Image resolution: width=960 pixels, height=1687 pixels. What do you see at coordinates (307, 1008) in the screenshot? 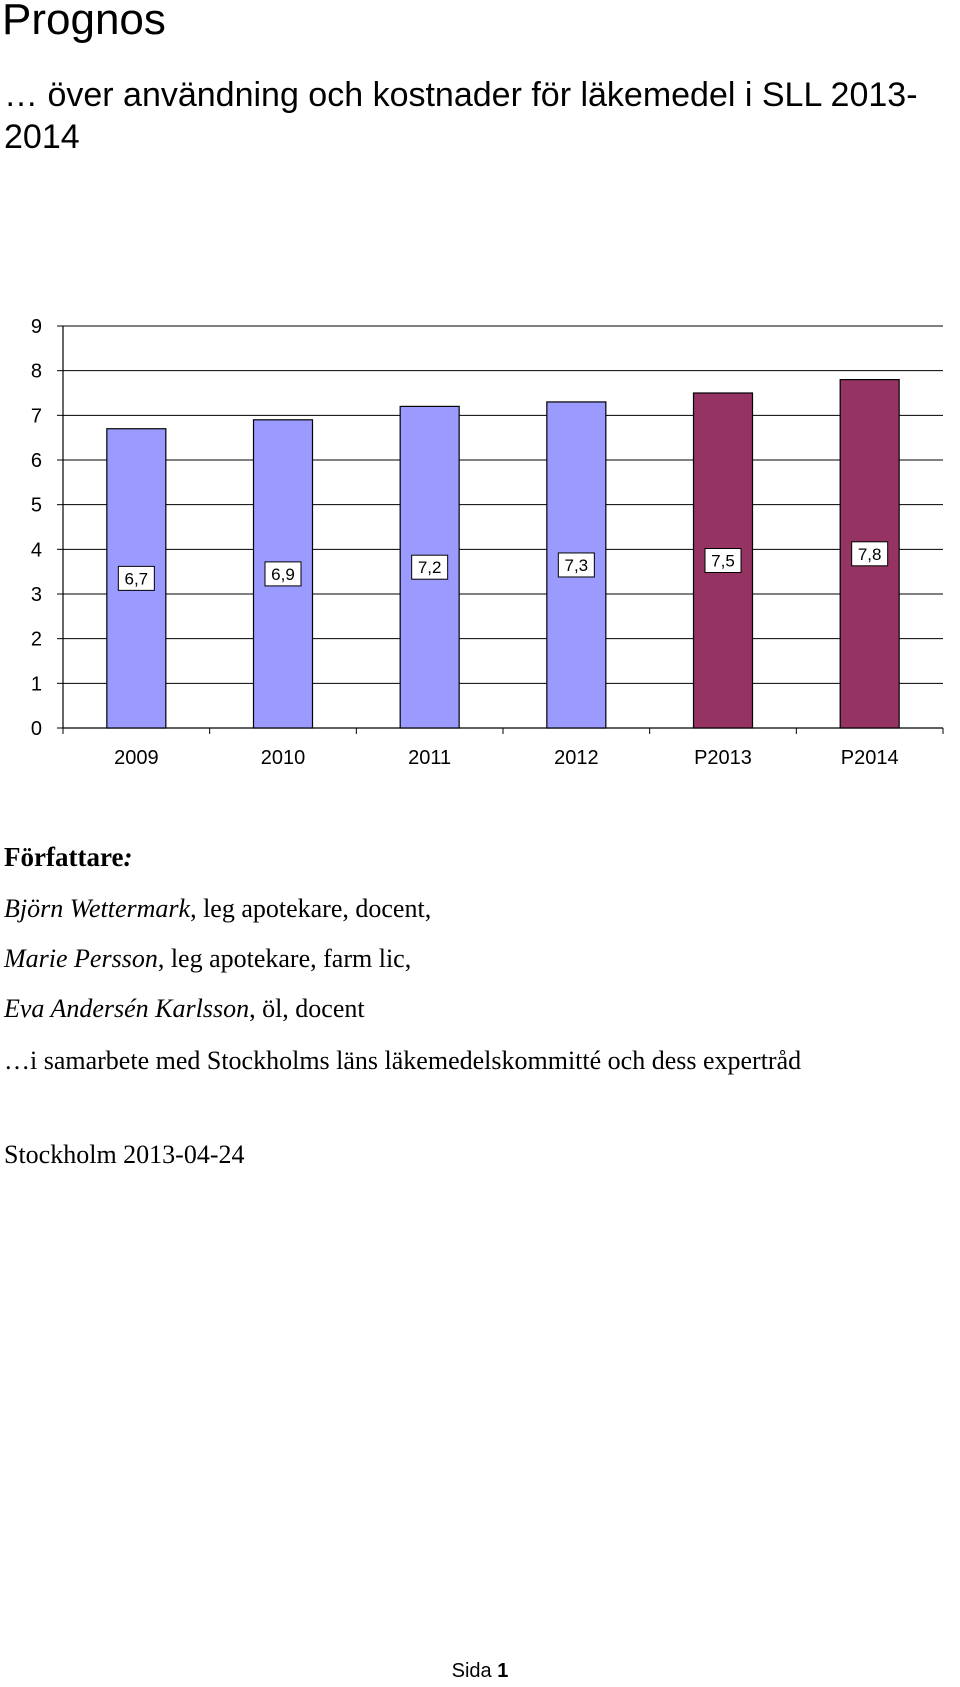
I see `author-title: , öl, docent` at bounding box center [307, 1008].